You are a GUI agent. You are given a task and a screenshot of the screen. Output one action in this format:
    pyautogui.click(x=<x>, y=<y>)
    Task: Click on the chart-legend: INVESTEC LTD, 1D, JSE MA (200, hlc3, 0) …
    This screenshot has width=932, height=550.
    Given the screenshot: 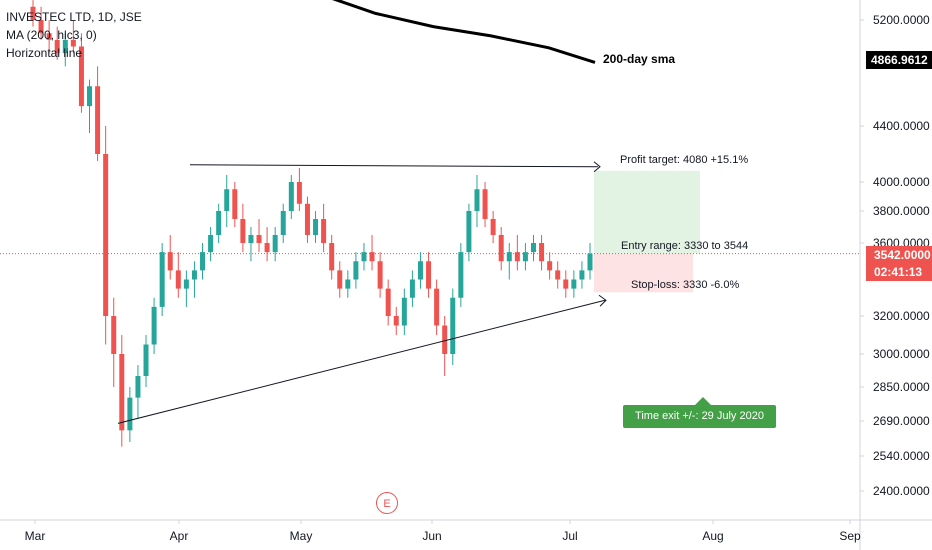 What is the action you would take?
    pyautogui.click(x=74, y=35)
    